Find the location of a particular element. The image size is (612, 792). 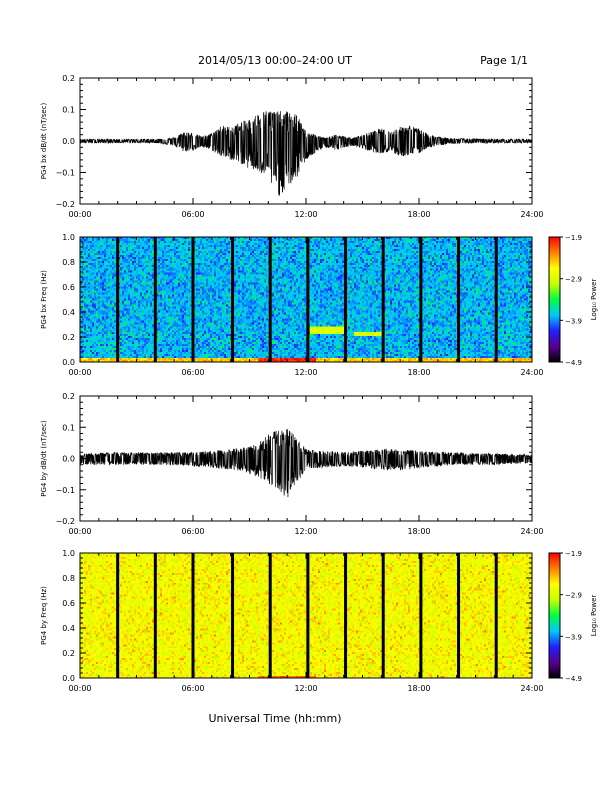

y-axis-label: PG4 bx Freq (Hz) is located at coordinates (44, 299).